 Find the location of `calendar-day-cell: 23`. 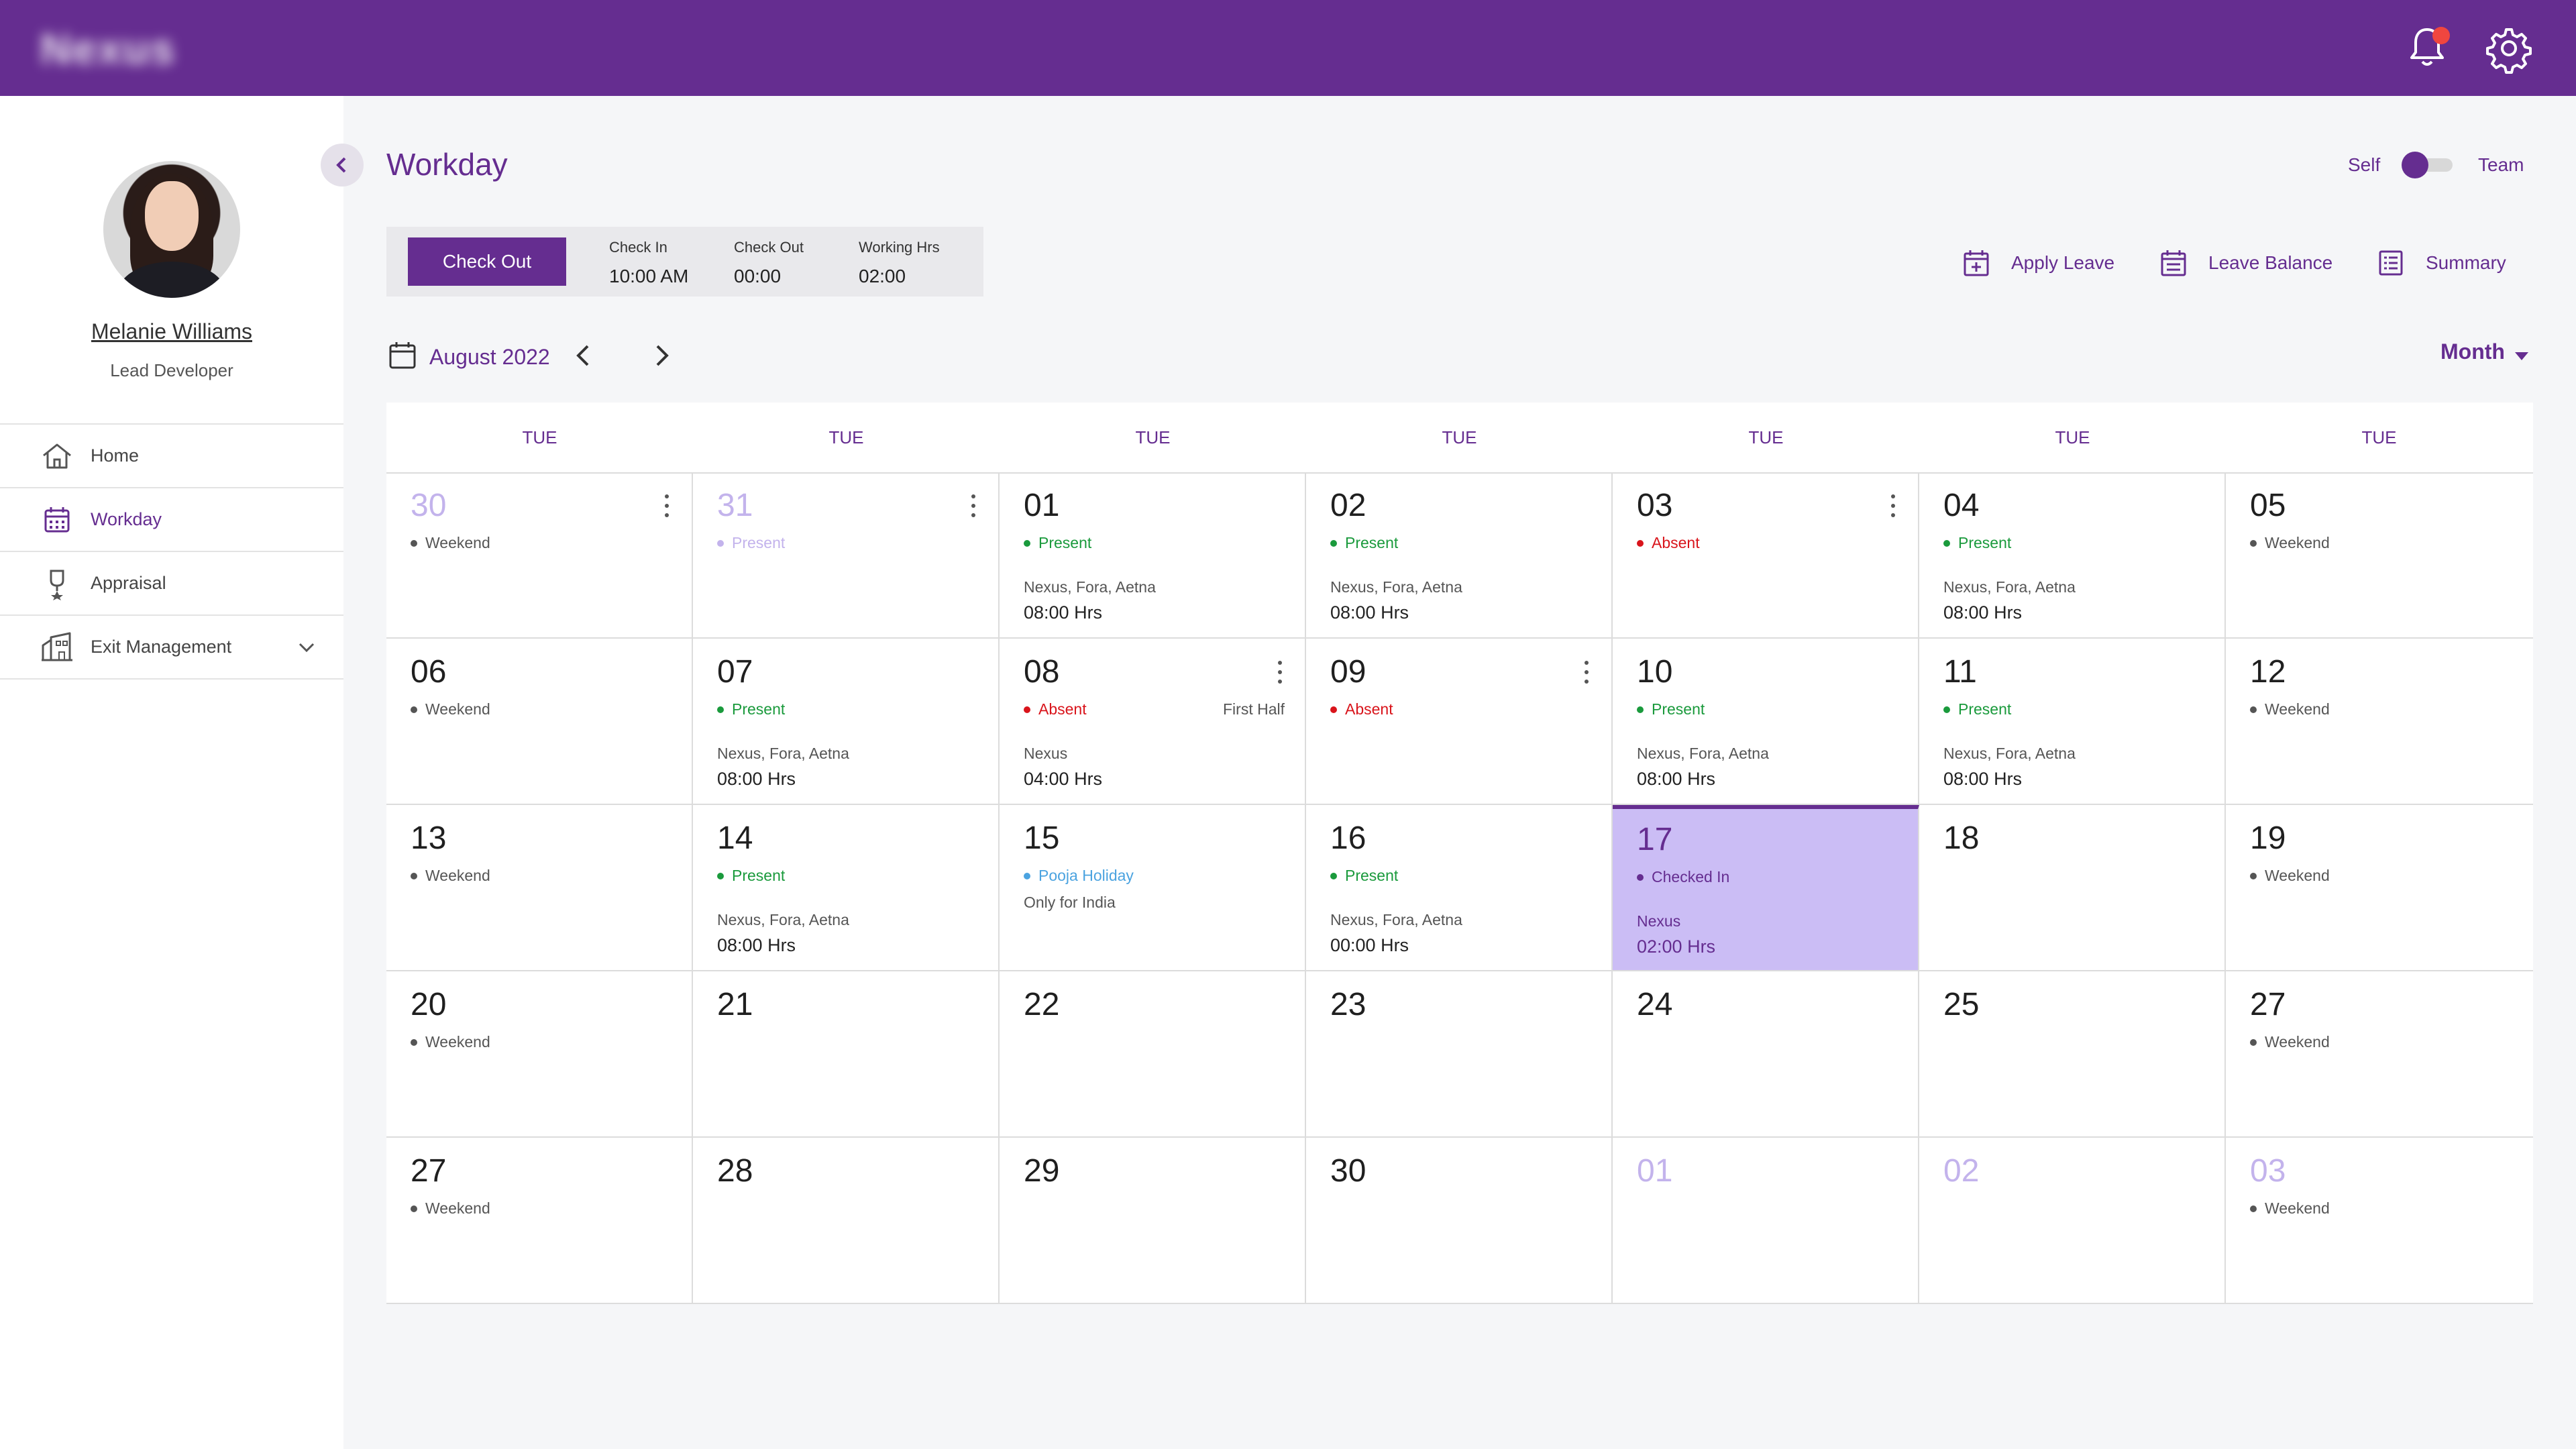

calendar-day-cell: 23 is located at coordinates (1459, 1054).